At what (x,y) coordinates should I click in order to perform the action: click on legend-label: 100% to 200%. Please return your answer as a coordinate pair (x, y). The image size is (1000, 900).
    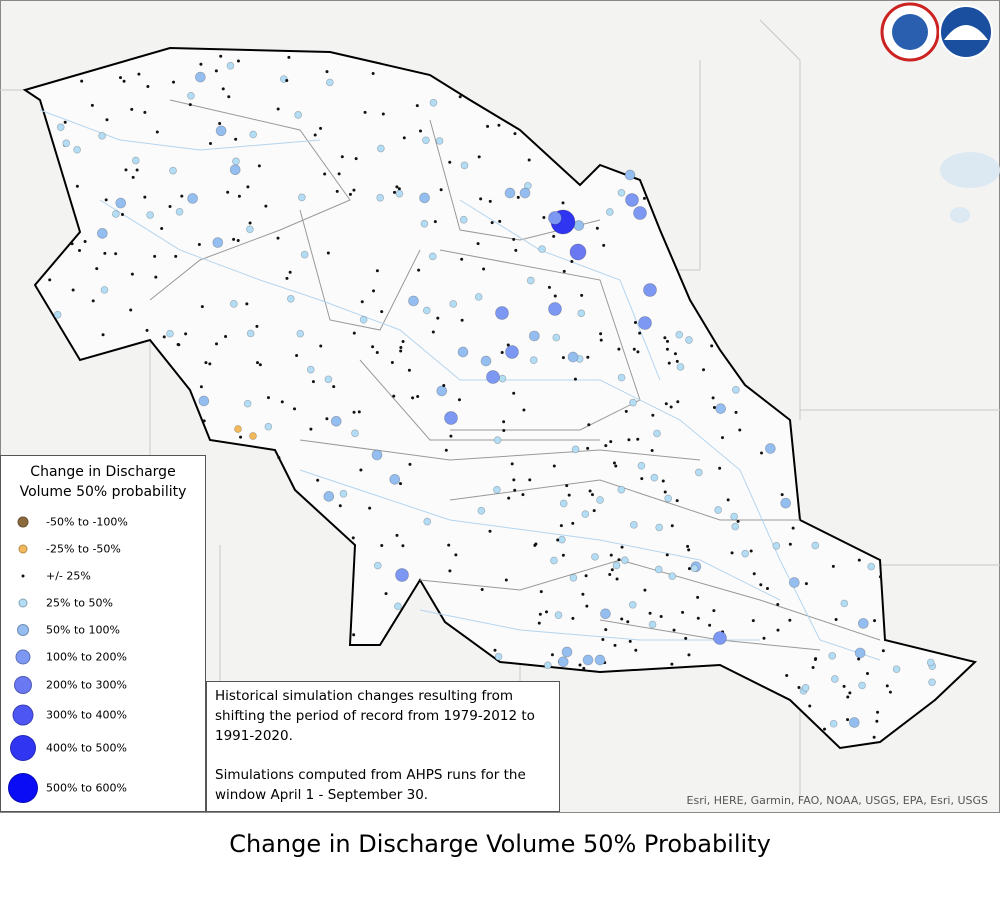
    Looking at the image, I should click on (86, 656).